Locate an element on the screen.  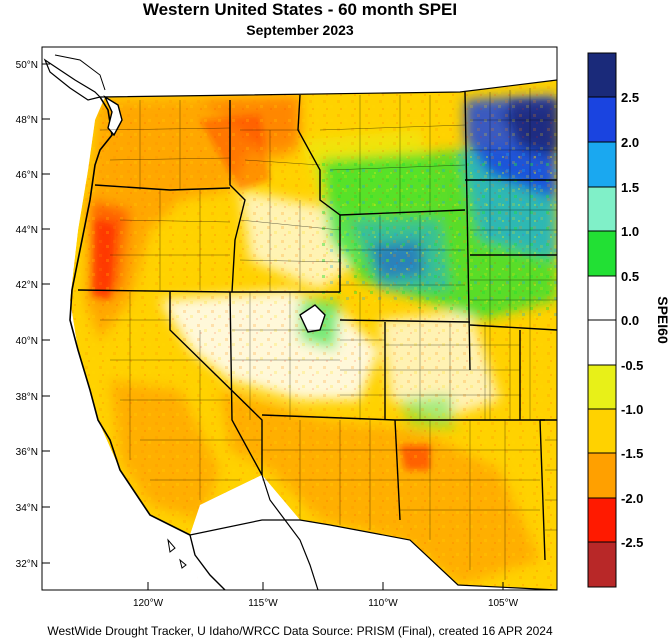
lon-label: 120°W is located at coordinates (148, 603).